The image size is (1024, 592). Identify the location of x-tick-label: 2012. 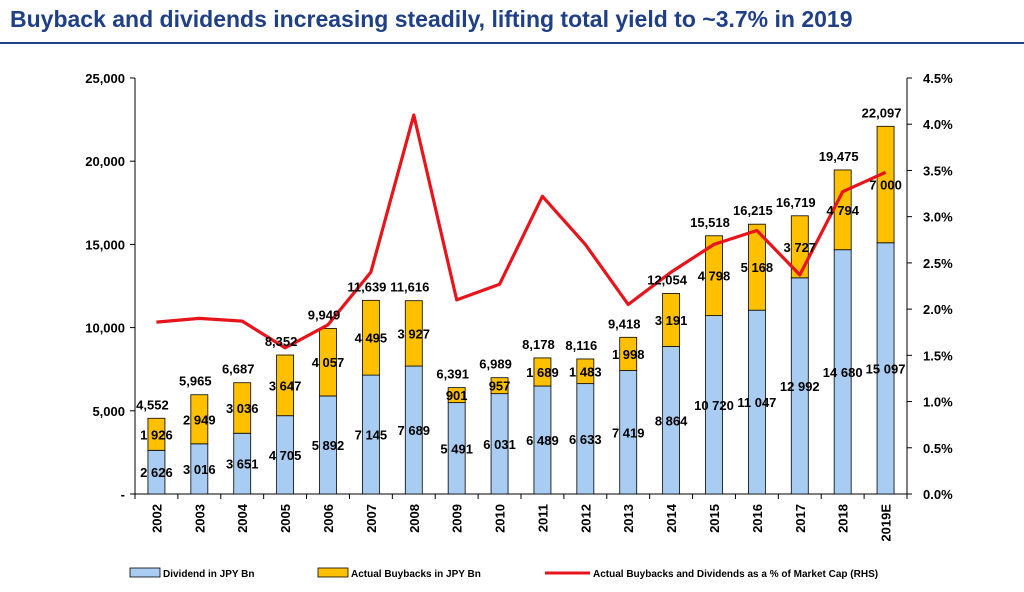
(585, 518).